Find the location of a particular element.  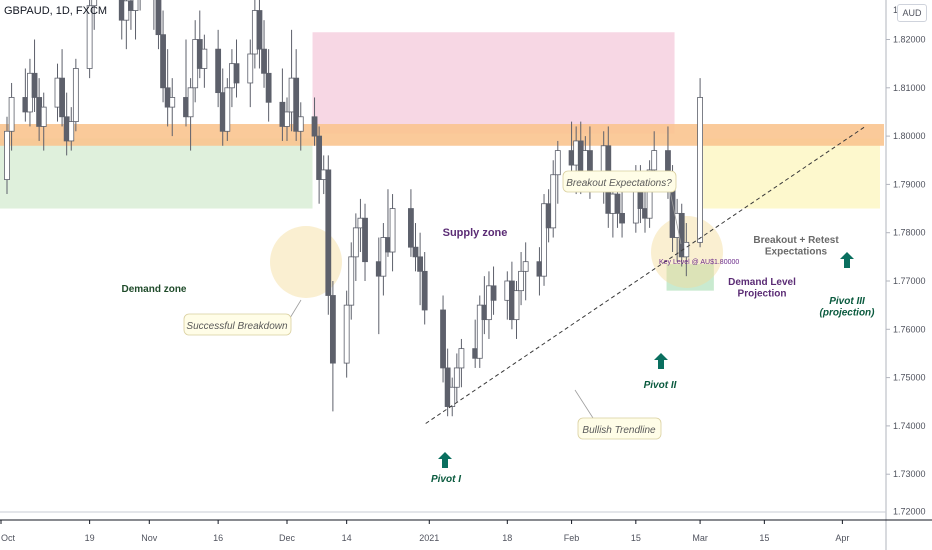

x-tick-label: Oct is located at coordinates (8, 538).